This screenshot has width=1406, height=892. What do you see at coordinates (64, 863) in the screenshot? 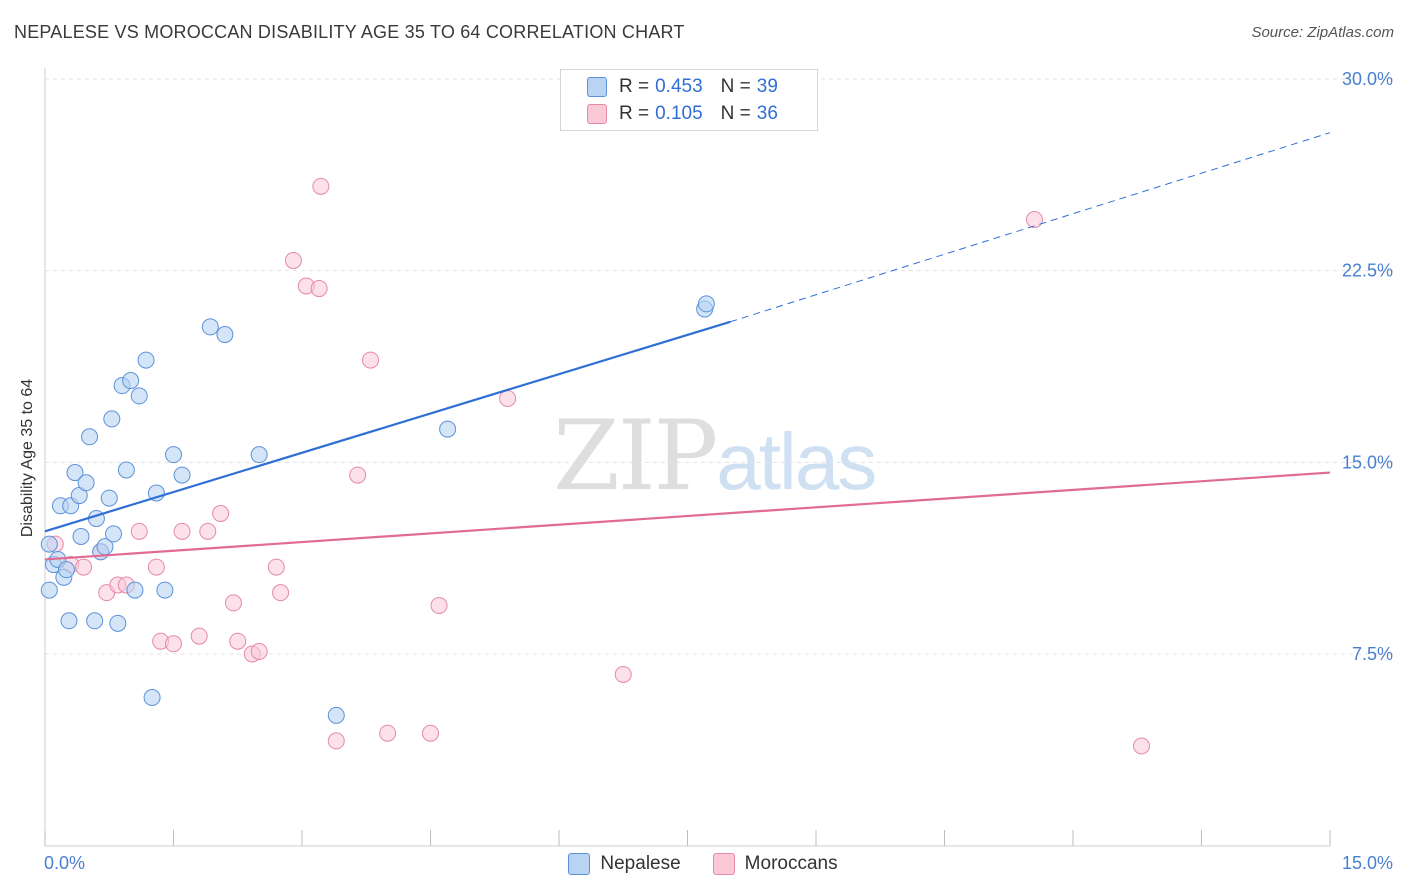
I see `x-tick-label: 0.0%` at bounding box center [64, 863].